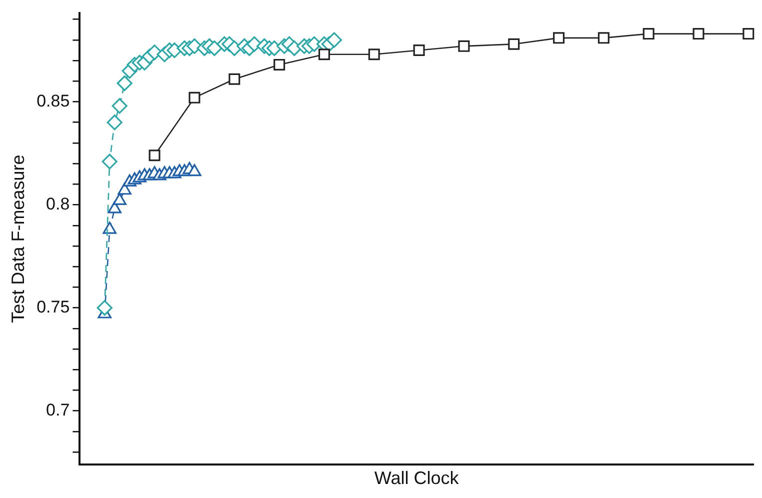  Describe the element at coordinates (58, 410) in the screenshot. I see `y-tick-label: 0.7` at that location.